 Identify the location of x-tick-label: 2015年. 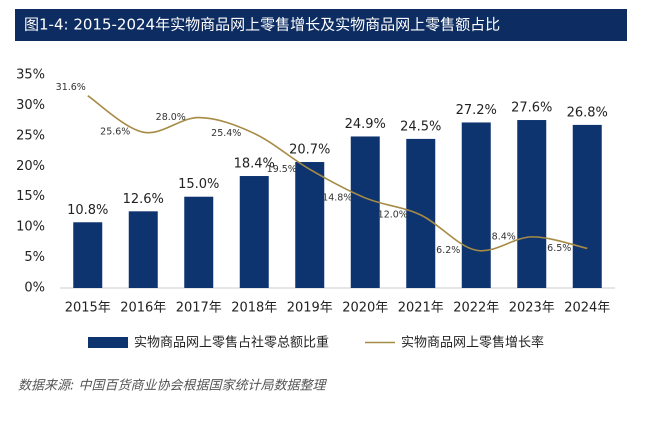
(88, 308).